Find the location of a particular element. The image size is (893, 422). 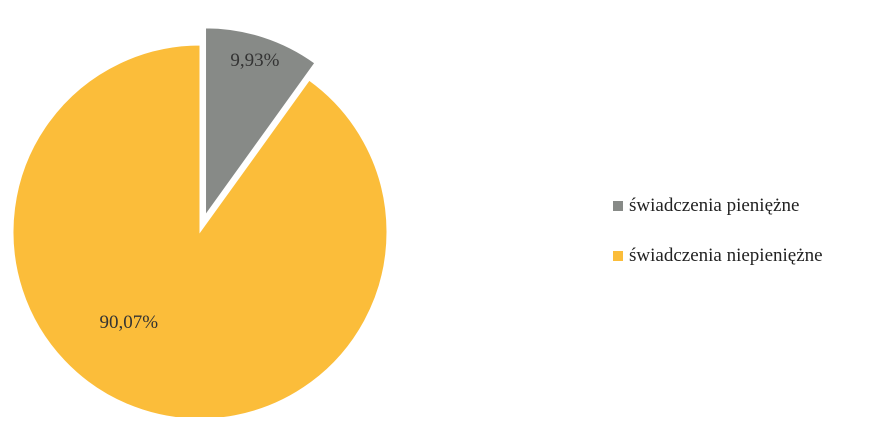

legend-swatch-cash is located at coordinates (618, 206).